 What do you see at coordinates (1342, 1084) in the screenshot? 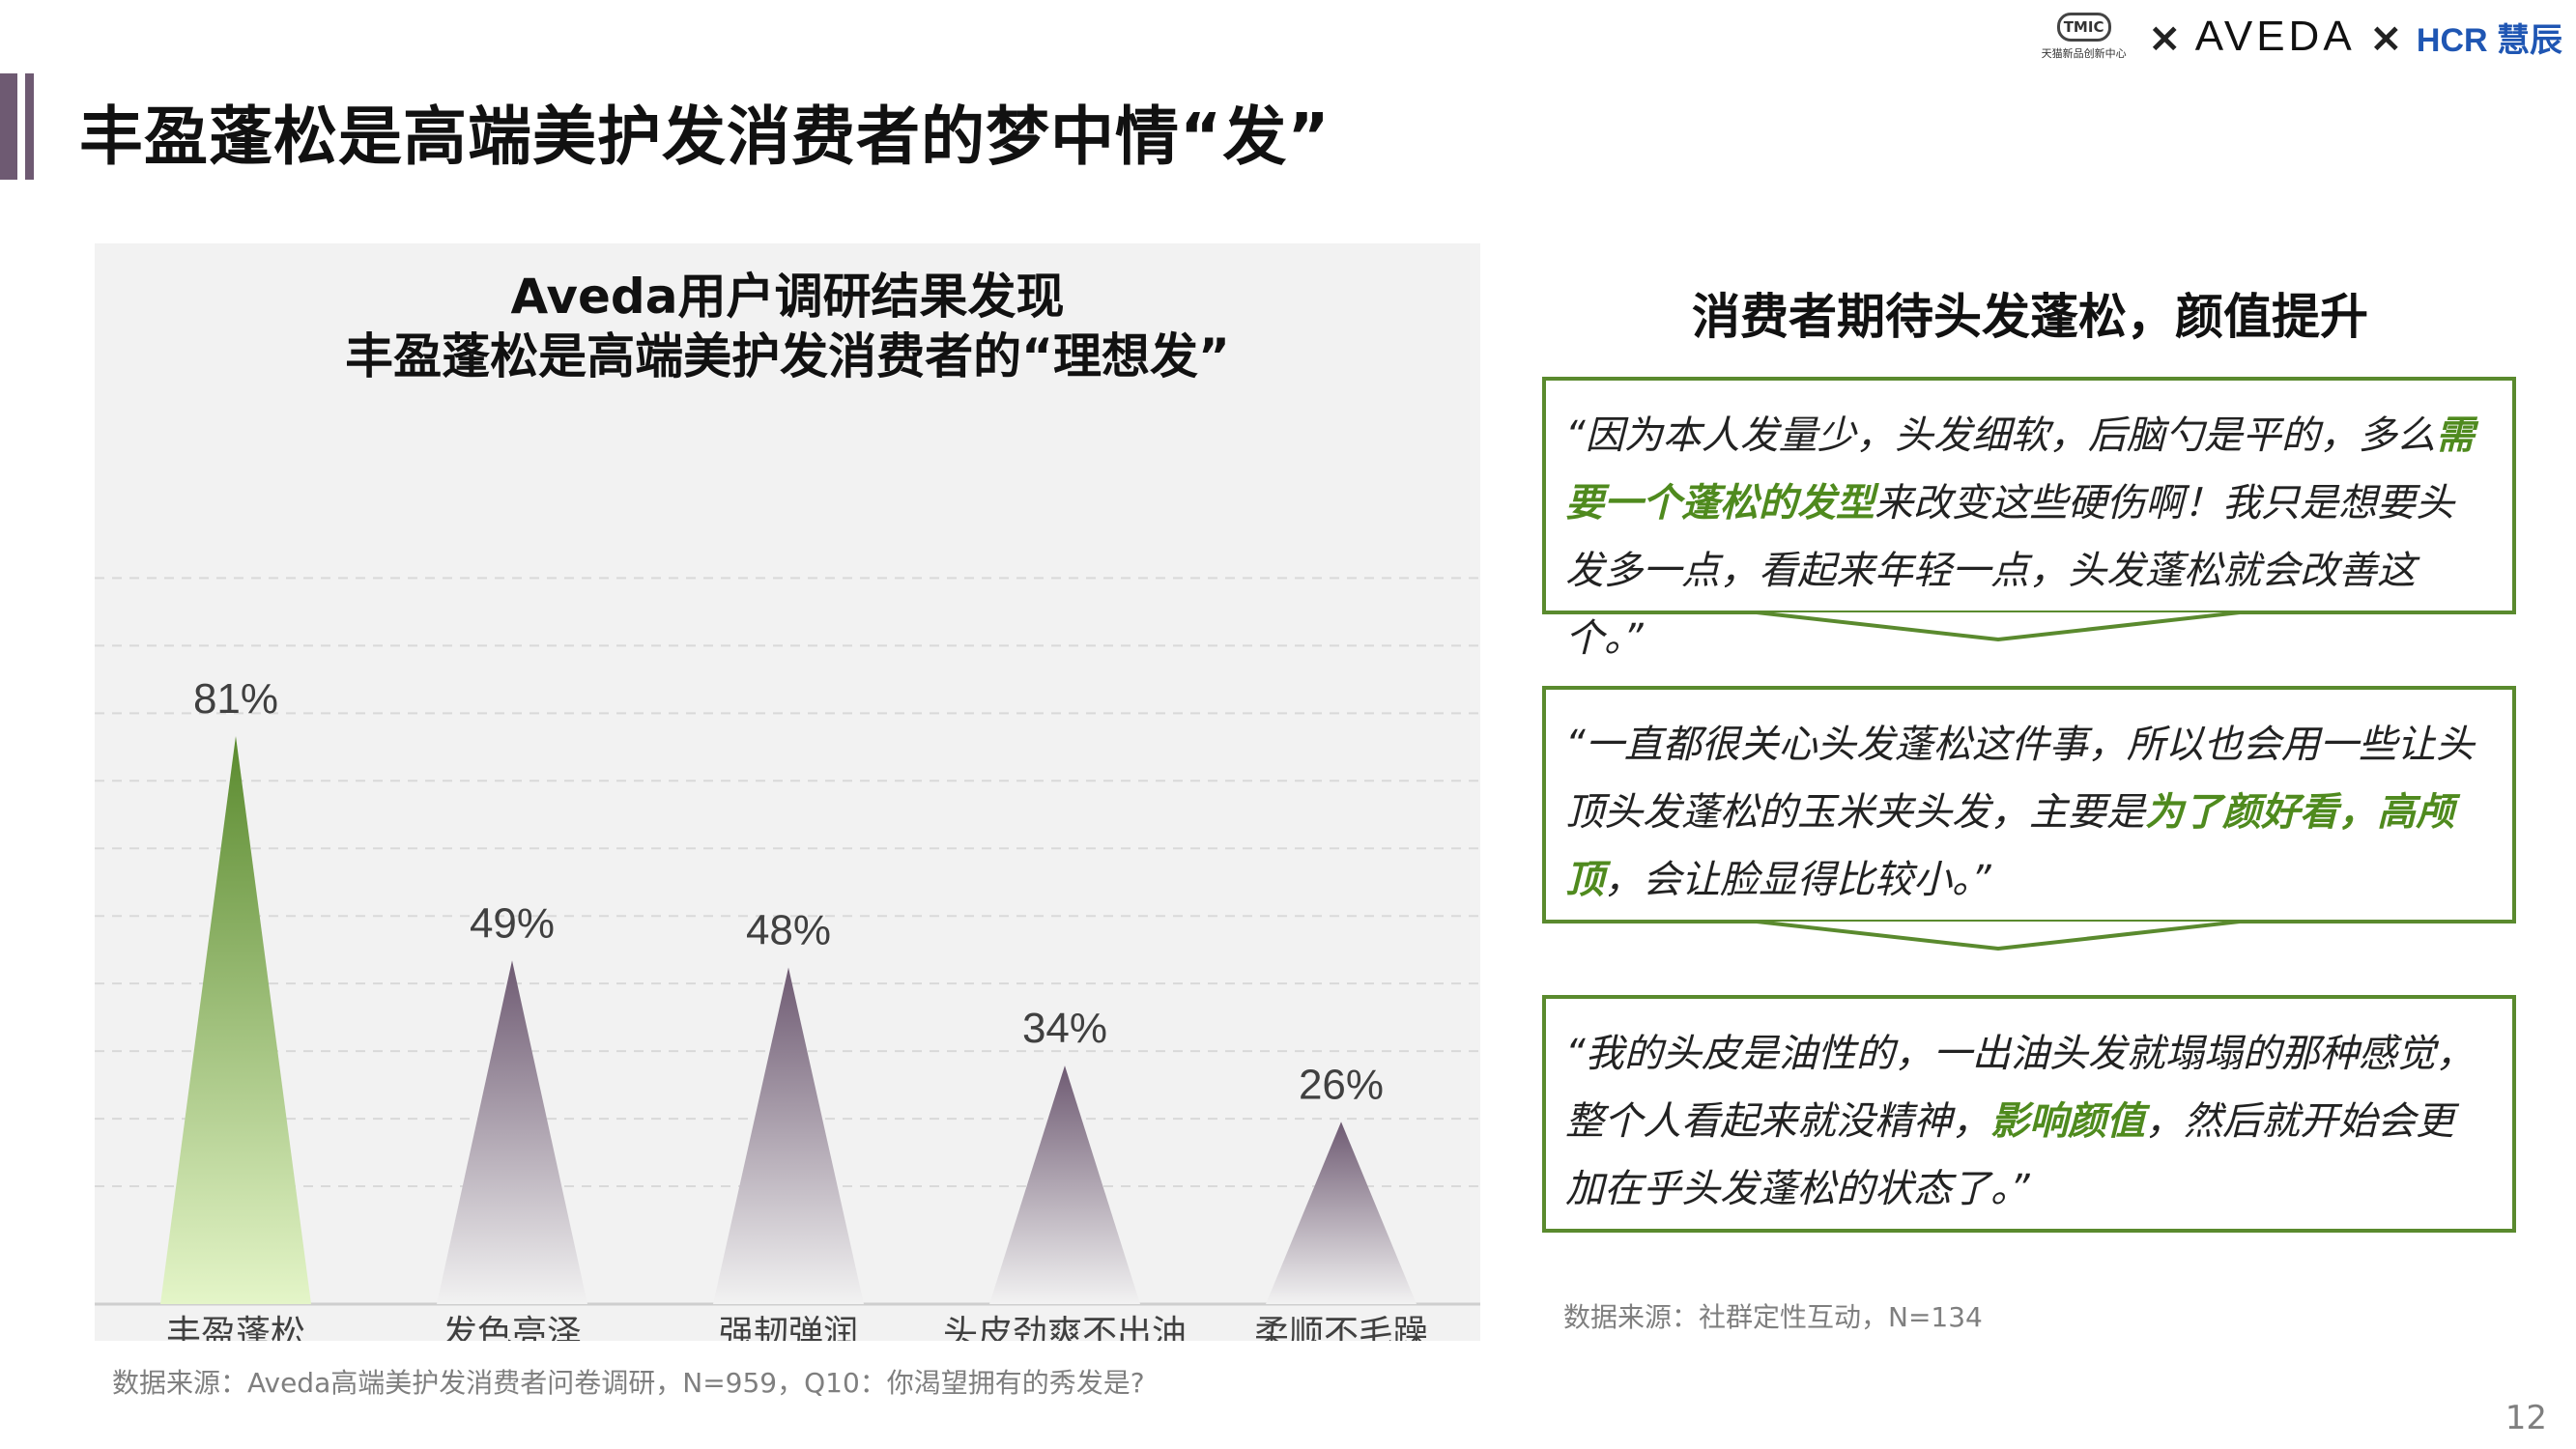
I see `value-label: 26%` at bounding box center [1342, 1084].